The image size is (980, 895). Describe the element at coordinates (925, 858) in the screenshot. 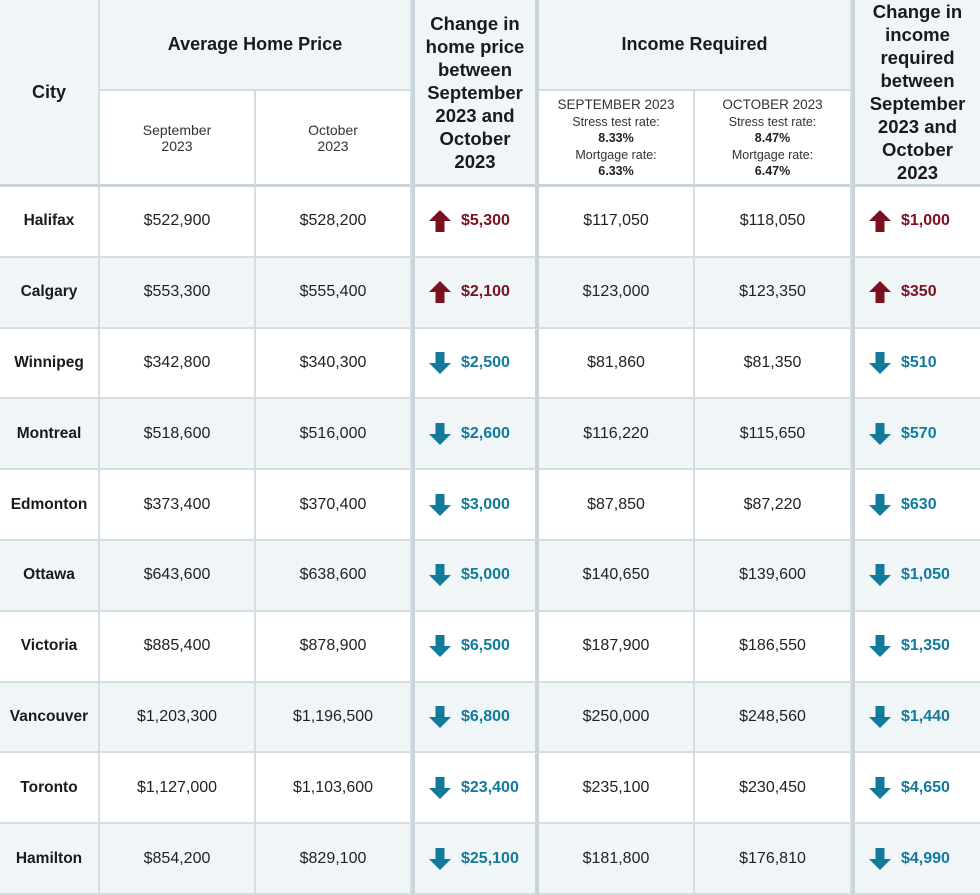

I see `change-value: $4,990` at that location.